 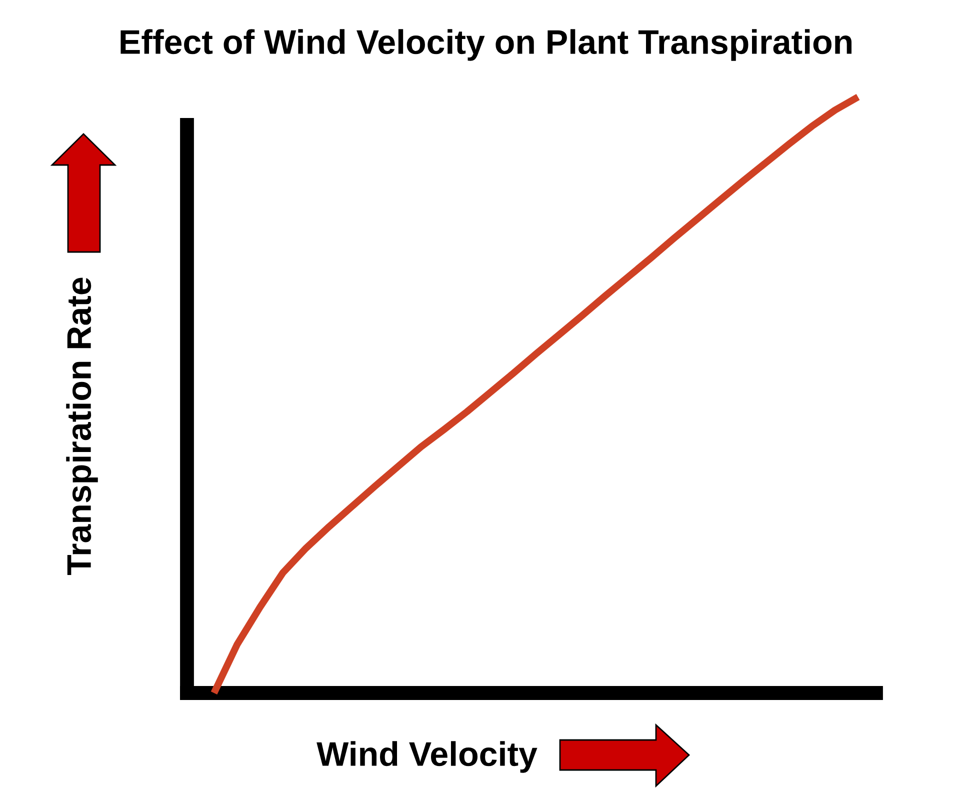 What do you see at coordinates (82, 426) in the screenshot?
I see `y-axis-title: Transpiration Rate` at bounding box center [82, 426].